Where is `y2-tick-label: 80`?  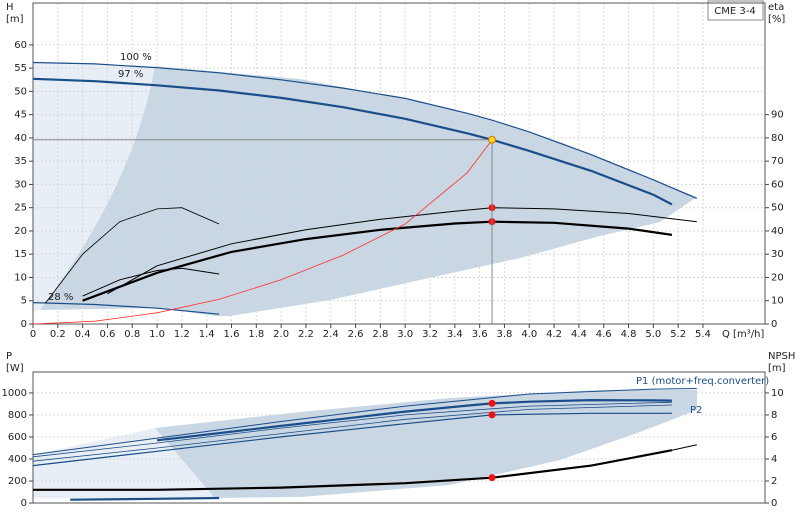
y2-tick-label: 80 is located at coordinates (777, 138).